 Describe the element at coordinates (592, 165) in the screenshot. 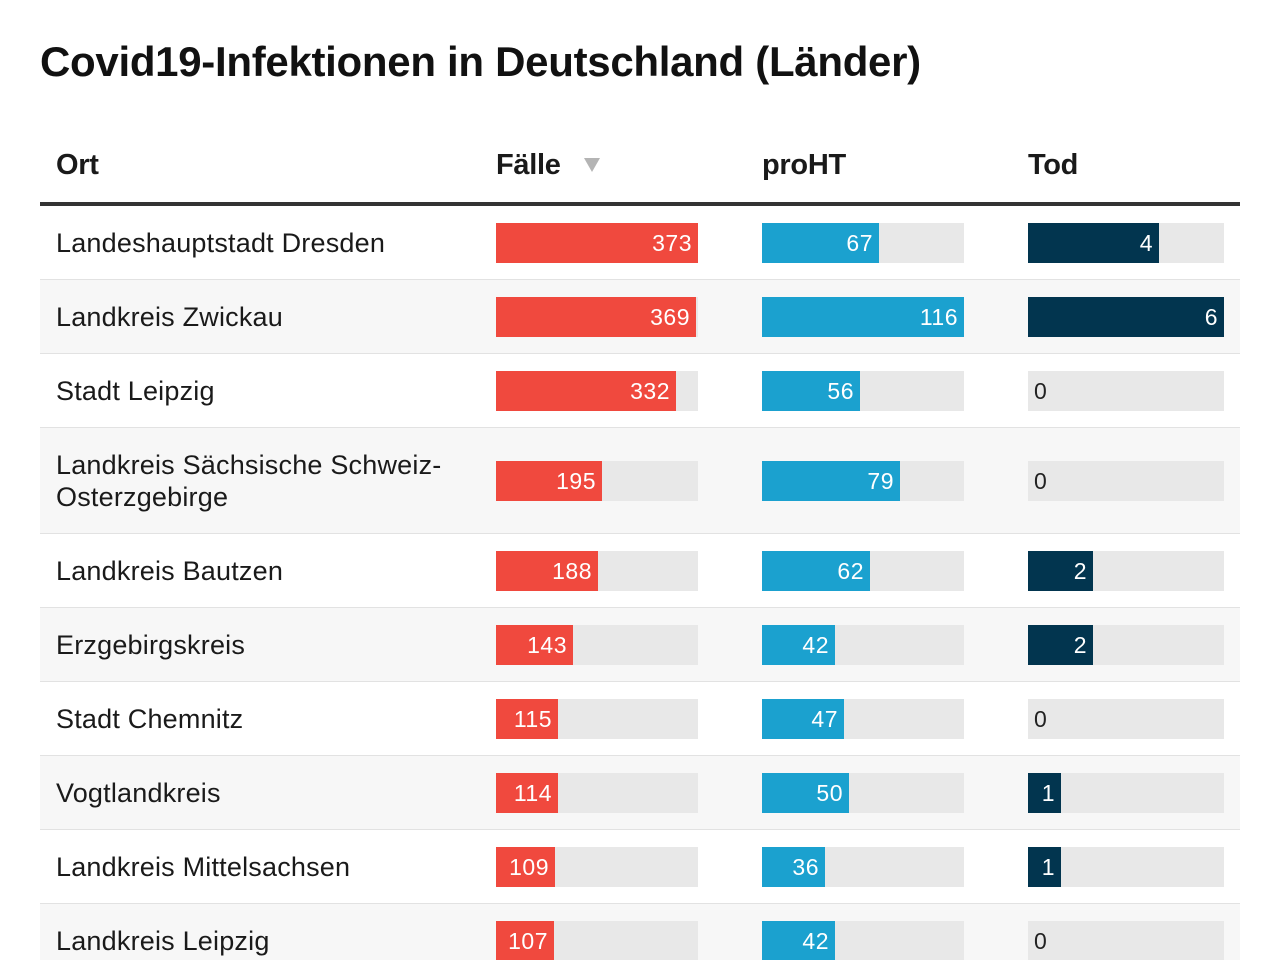

I see `triangle-down-icon` at that location.